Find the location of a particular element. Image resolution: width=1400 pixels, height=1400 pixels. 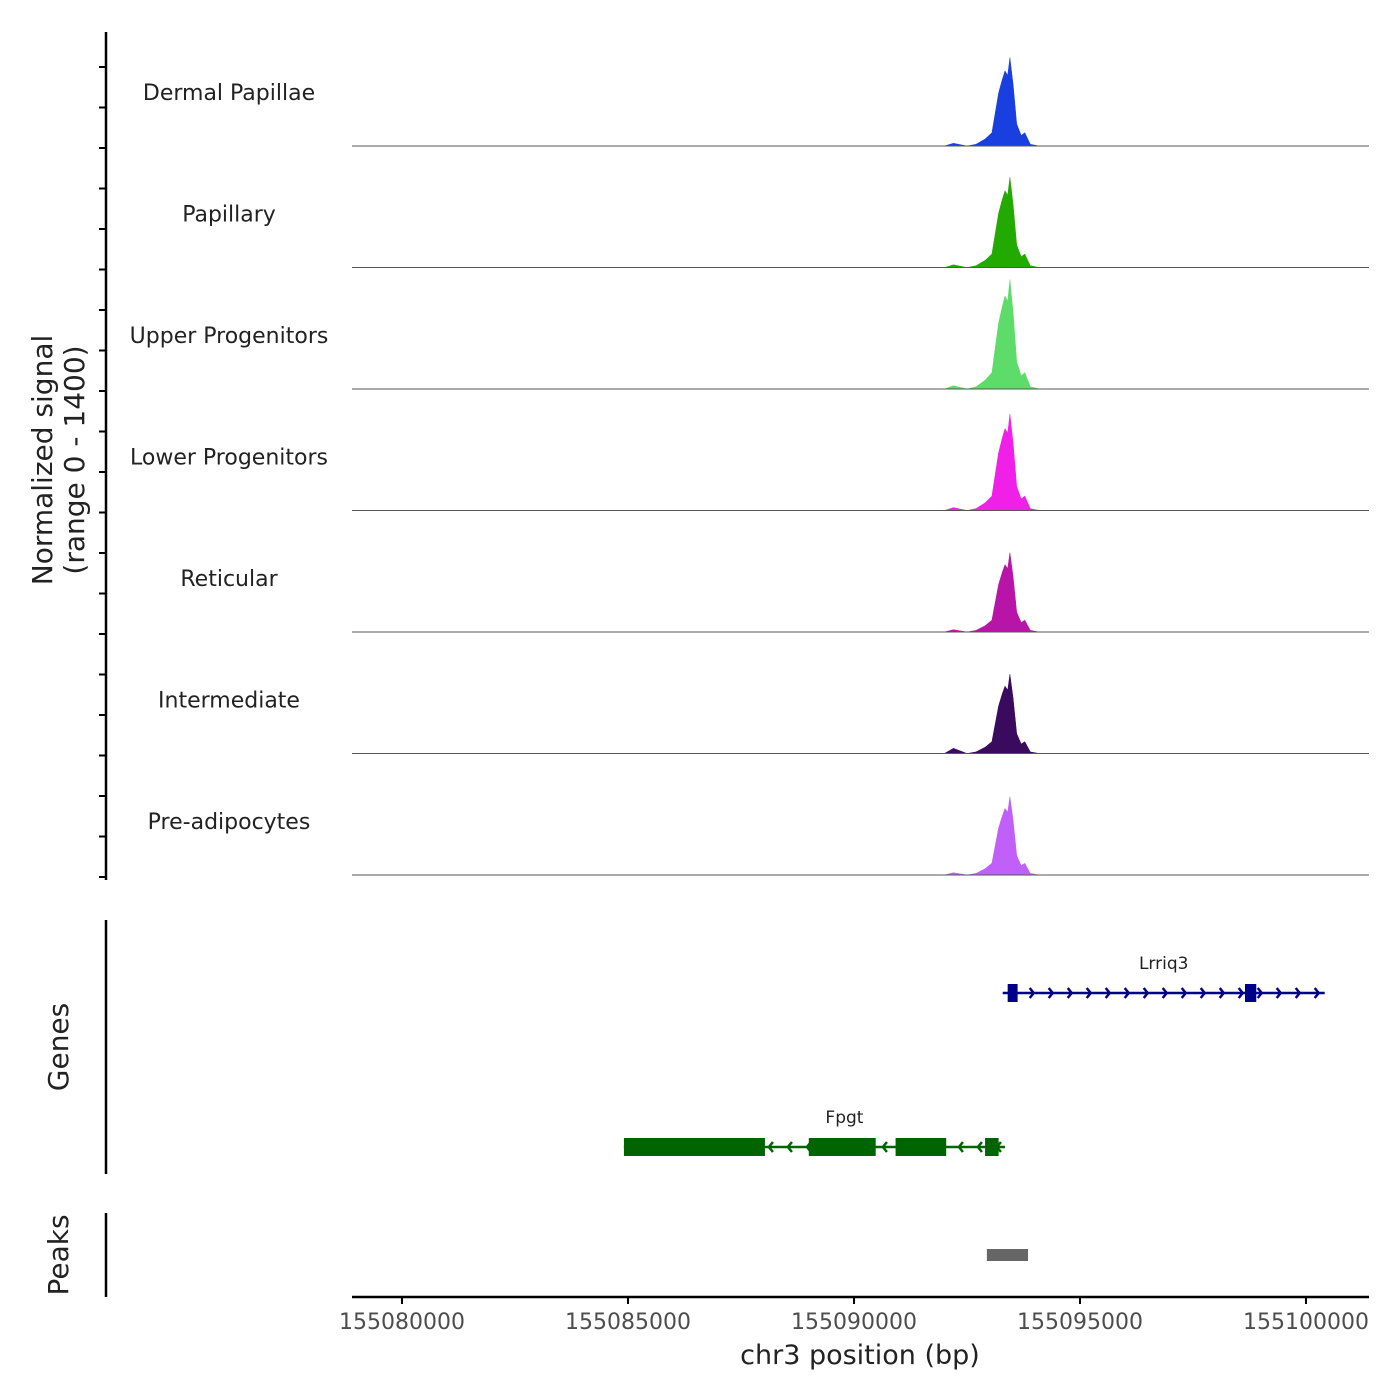

signal-track: Intermediate is located at coordinates (763, 714).